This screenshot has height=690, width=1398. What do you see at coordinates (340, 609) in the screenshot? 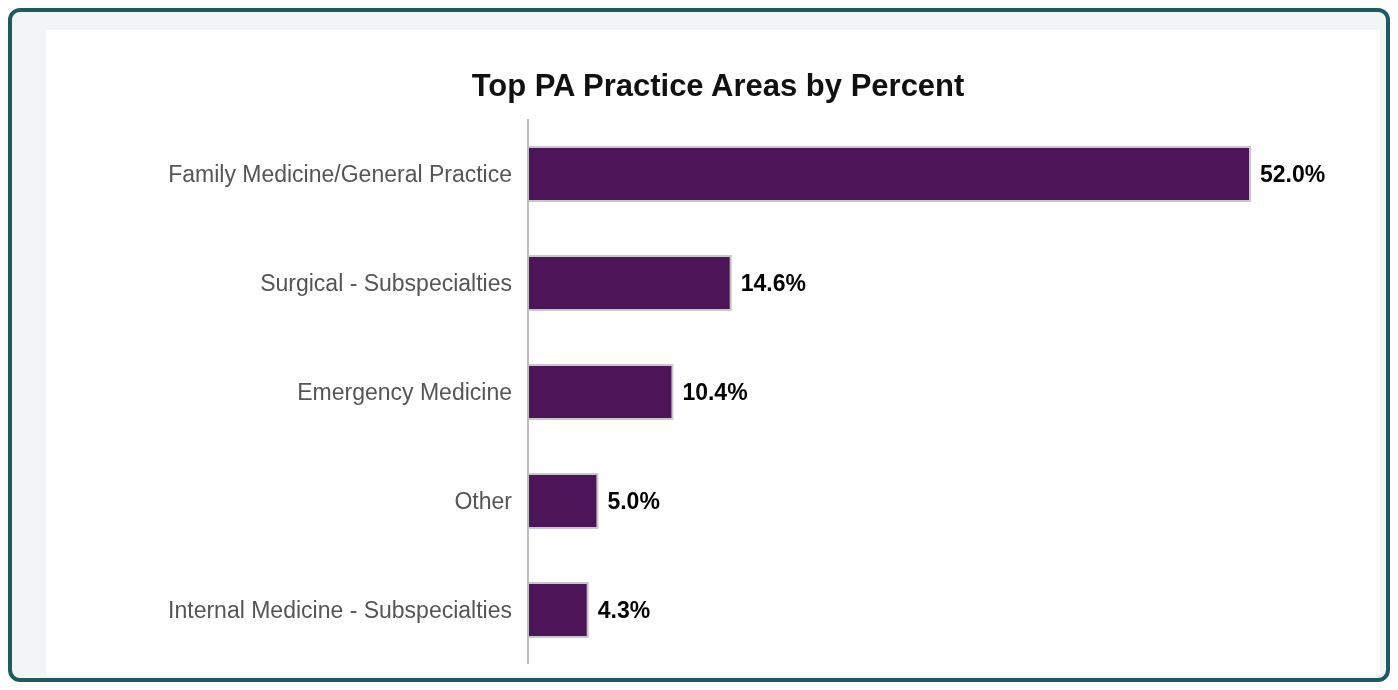
I see `y-tick-label: Internal Medicine - Subspecialties` at bounding box center [340, 609].